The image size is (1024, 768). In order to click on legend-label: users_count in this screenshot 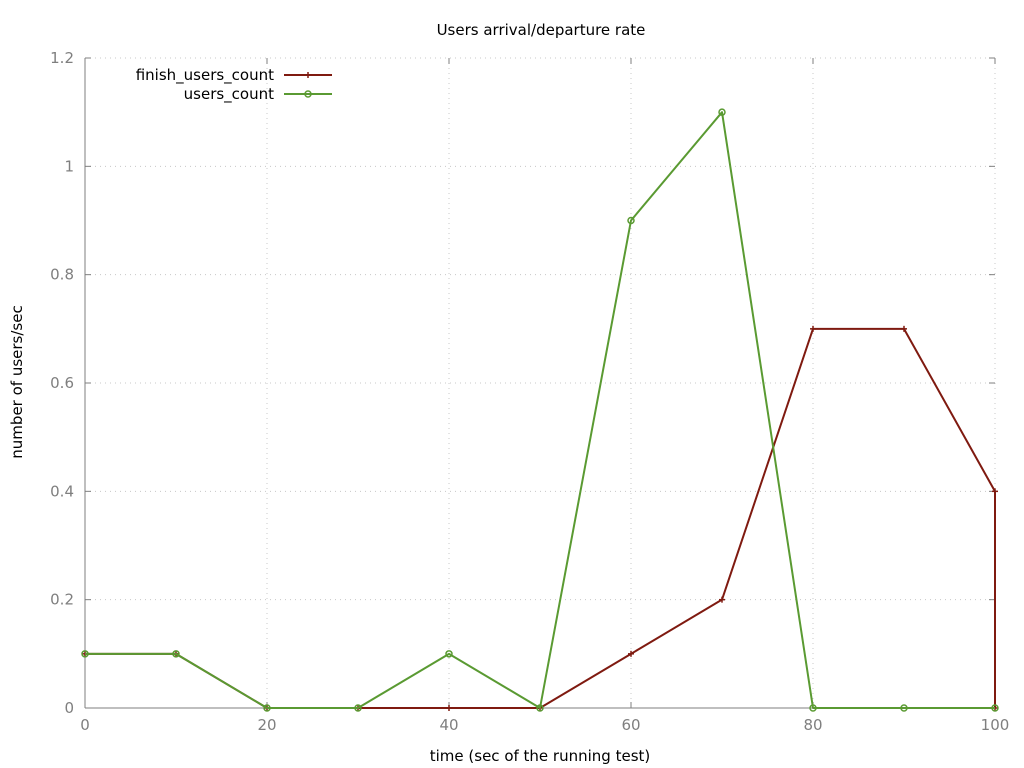, I will do `click(229, 94)`.